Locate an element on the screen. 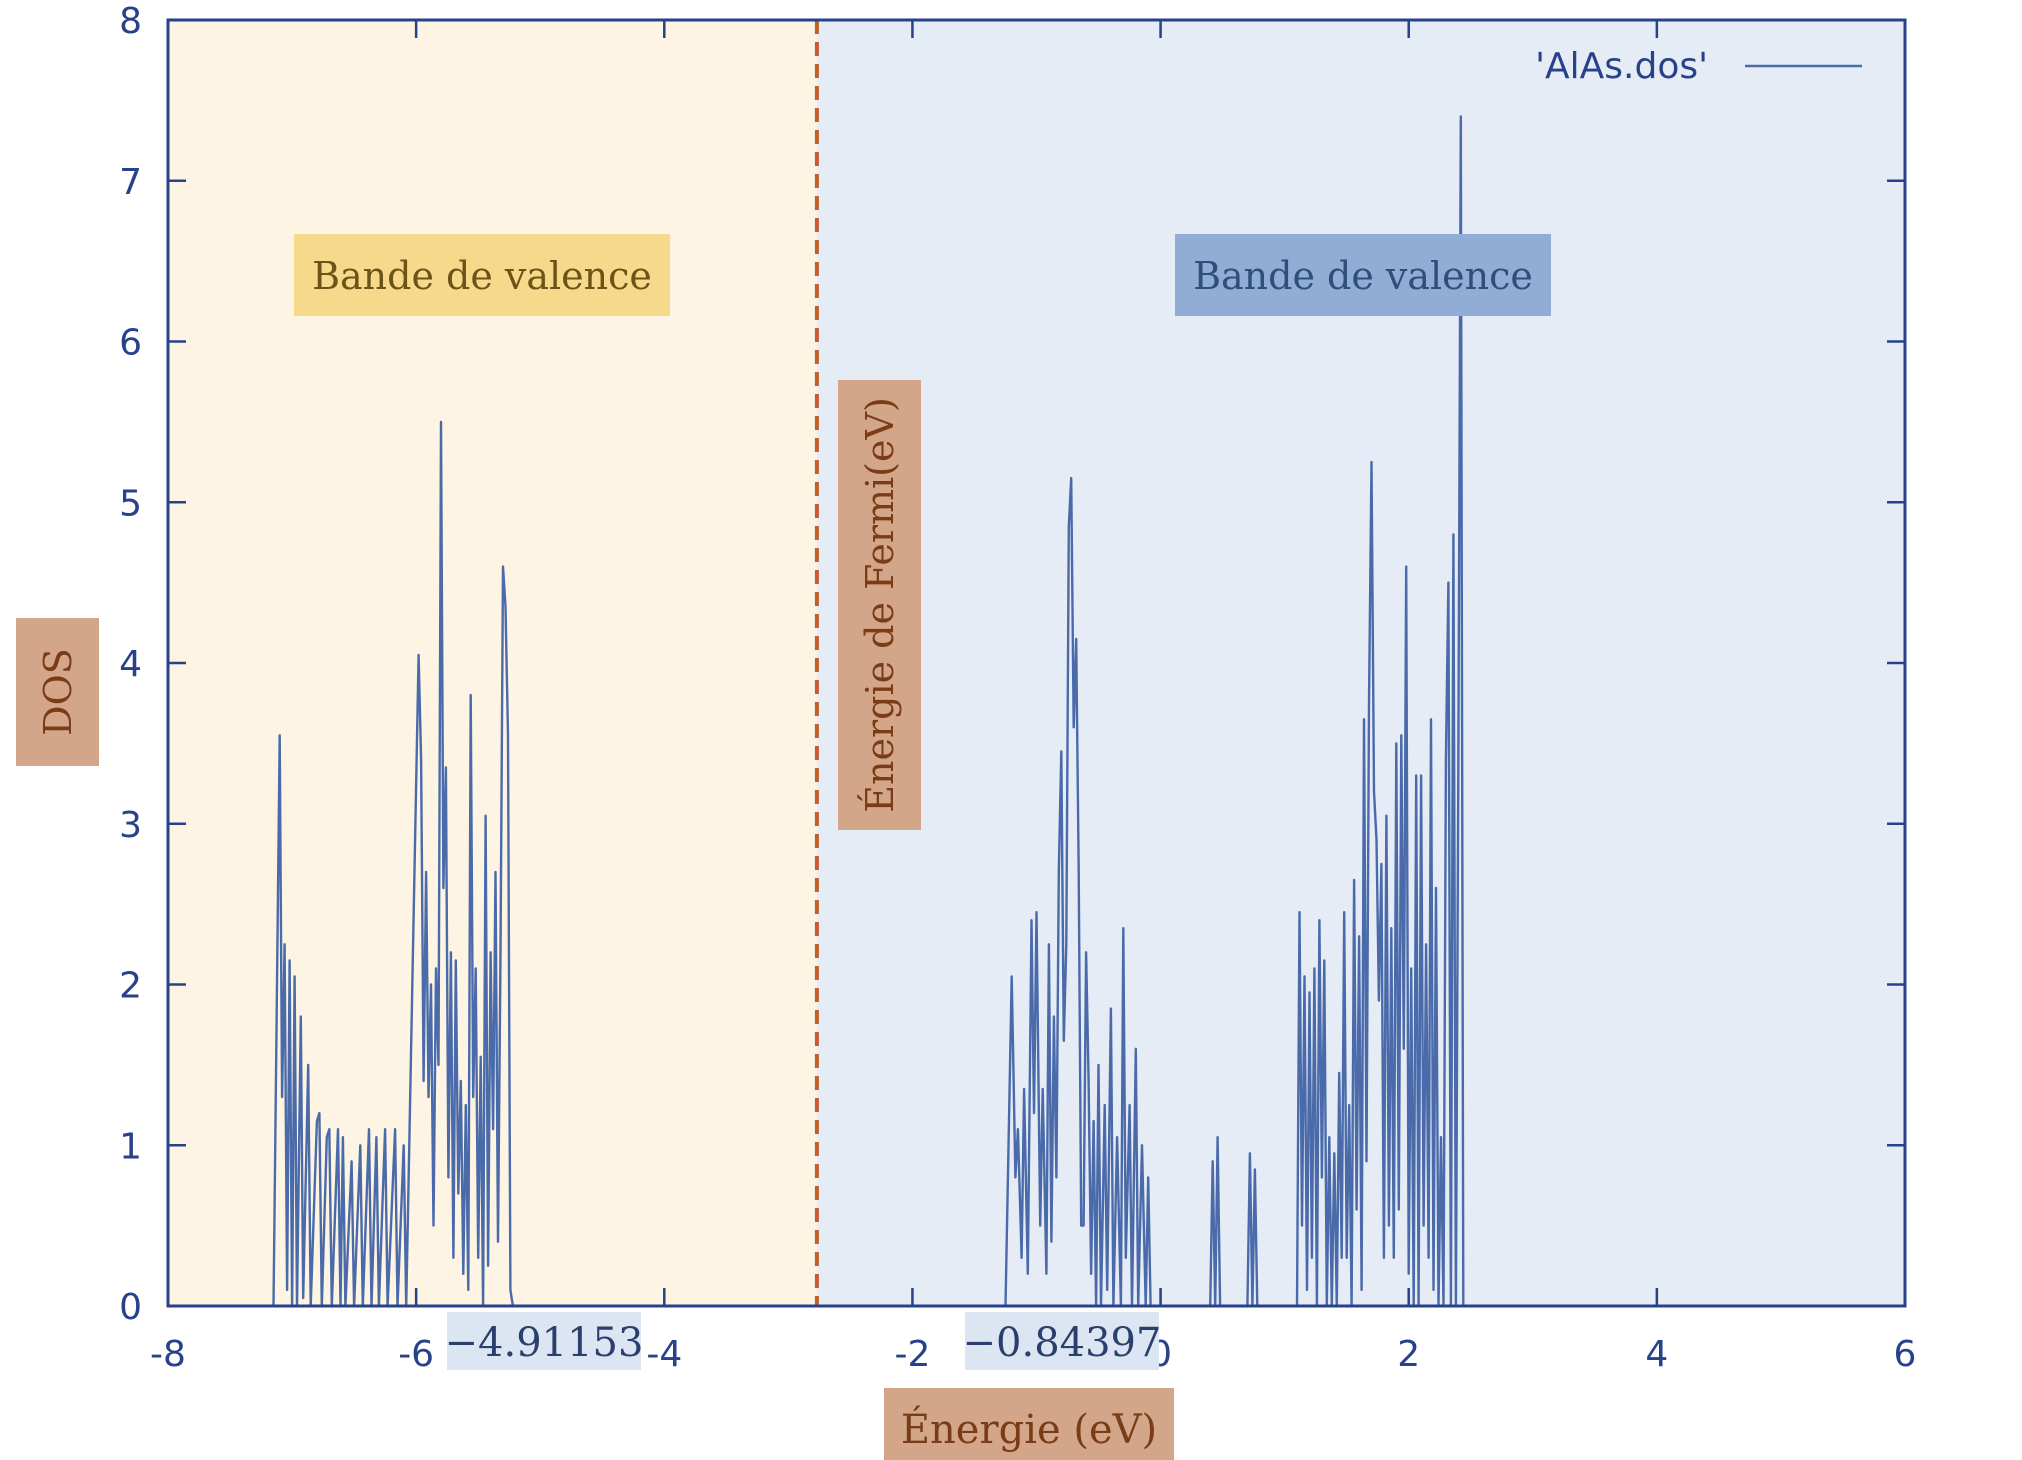 Image resolution: width=2022 pixels, height=1460 pixels. x-tick-label: 2 is located at coordinates (1408, 1354).